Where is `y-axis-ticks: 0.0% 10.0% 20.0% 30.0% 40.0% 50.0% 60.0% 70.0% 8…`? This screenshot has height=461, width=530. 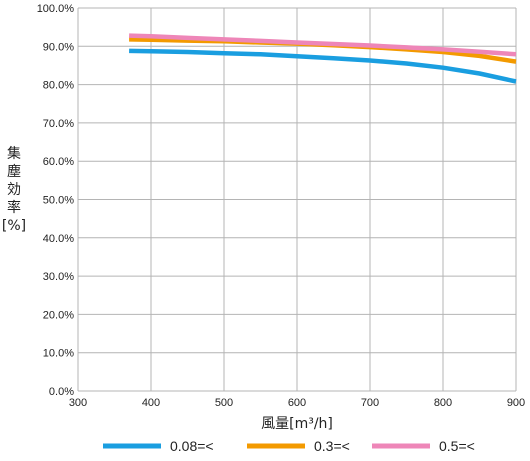 y-axis-ticks: 0.0% 10.0% 20.0% 30.0% 40.0% 50.0% 60.0% 70.0% 8… is located at coordinates (56, 200).